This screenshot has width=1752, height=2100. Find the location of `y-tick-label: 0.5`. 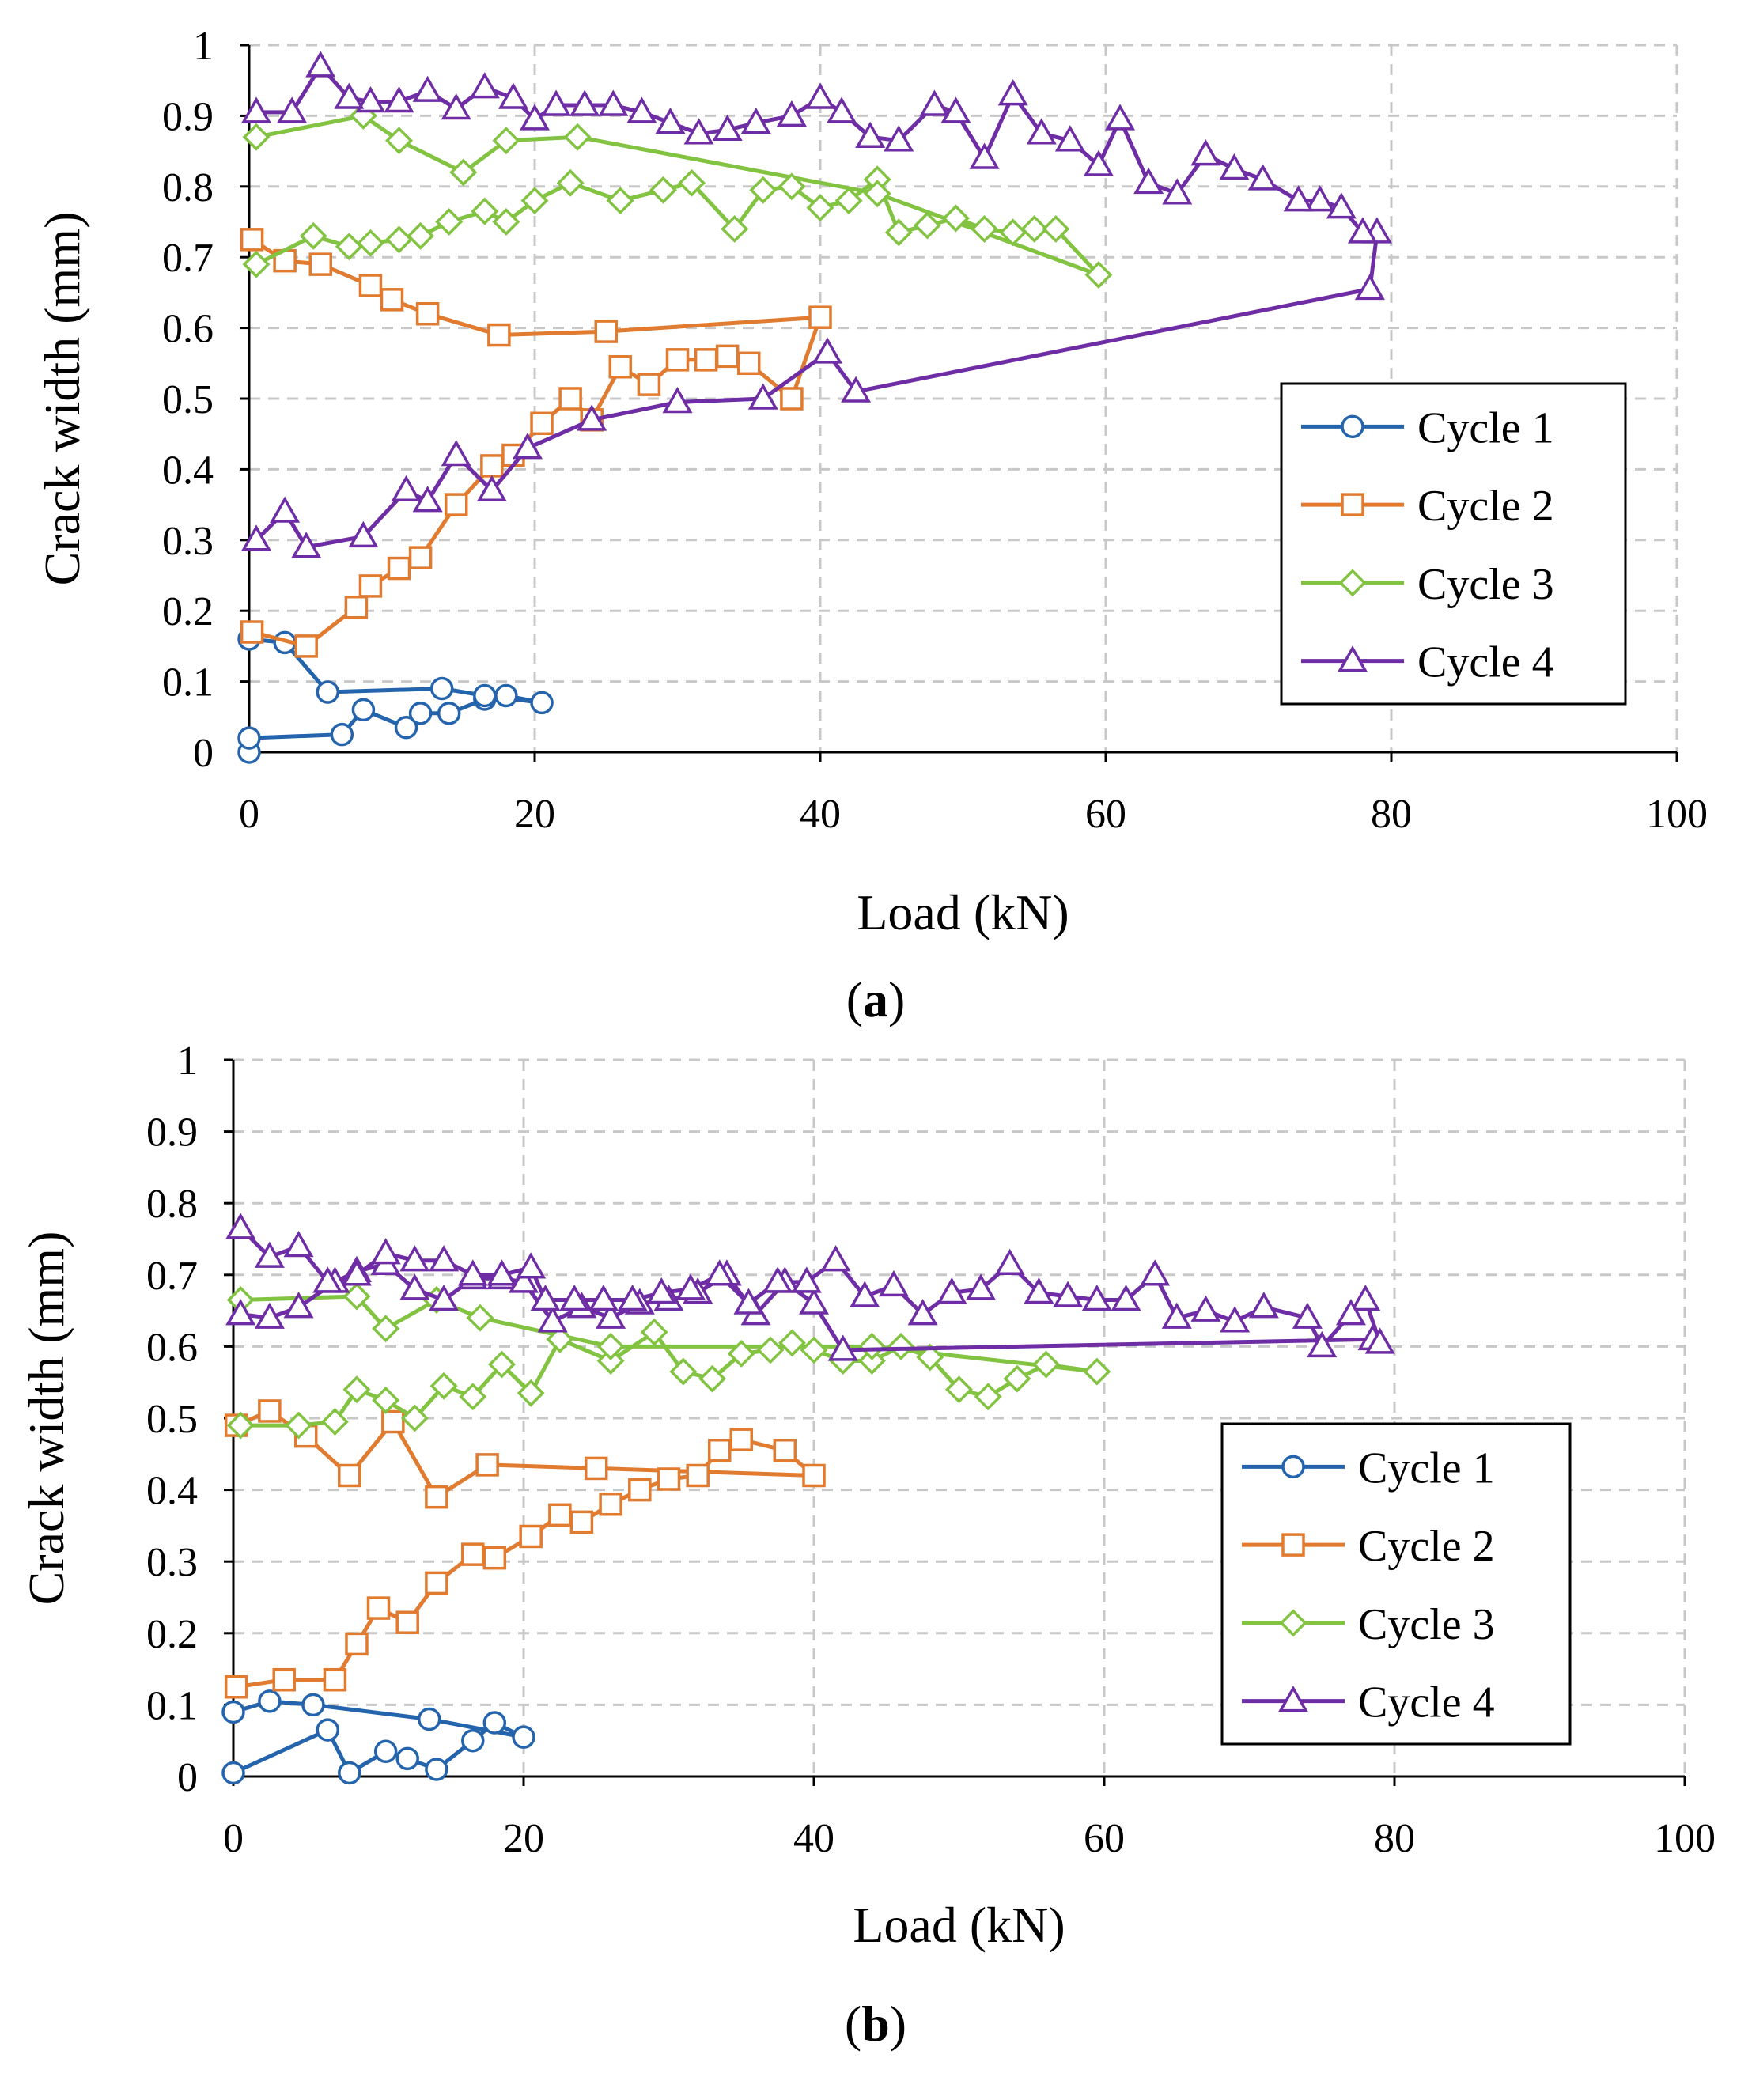

y-tick-label: 0.5 is located at coordinates (172, 1419).